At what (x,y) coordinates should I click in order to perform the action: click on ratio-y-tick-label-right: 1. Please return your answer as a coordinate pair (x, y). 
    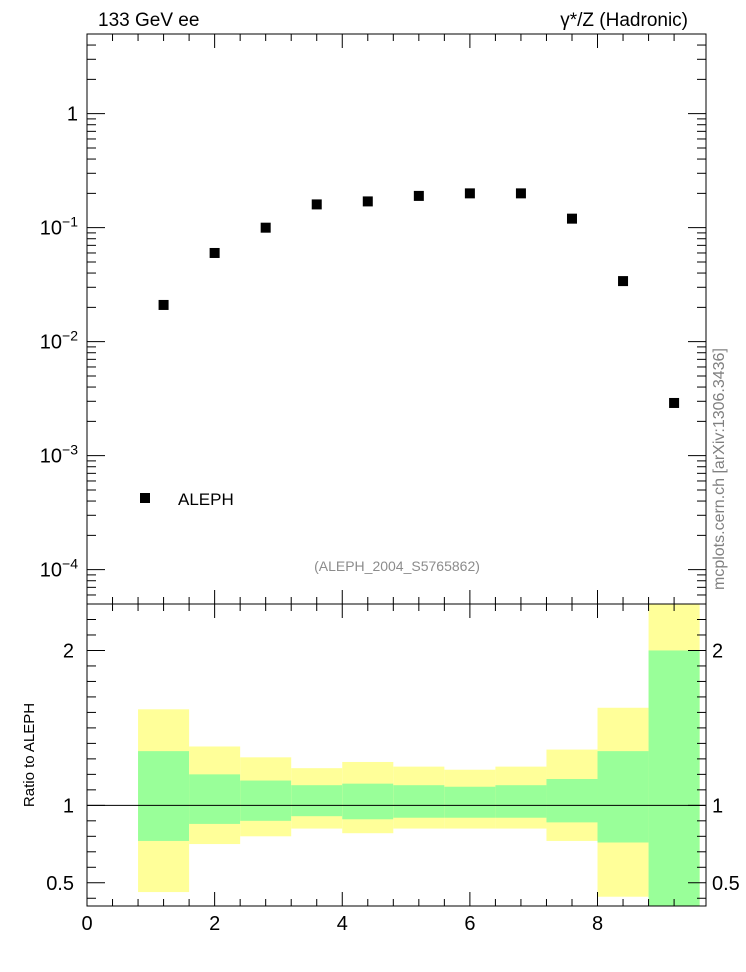
    Looking at the image, I should click on (717, 806).